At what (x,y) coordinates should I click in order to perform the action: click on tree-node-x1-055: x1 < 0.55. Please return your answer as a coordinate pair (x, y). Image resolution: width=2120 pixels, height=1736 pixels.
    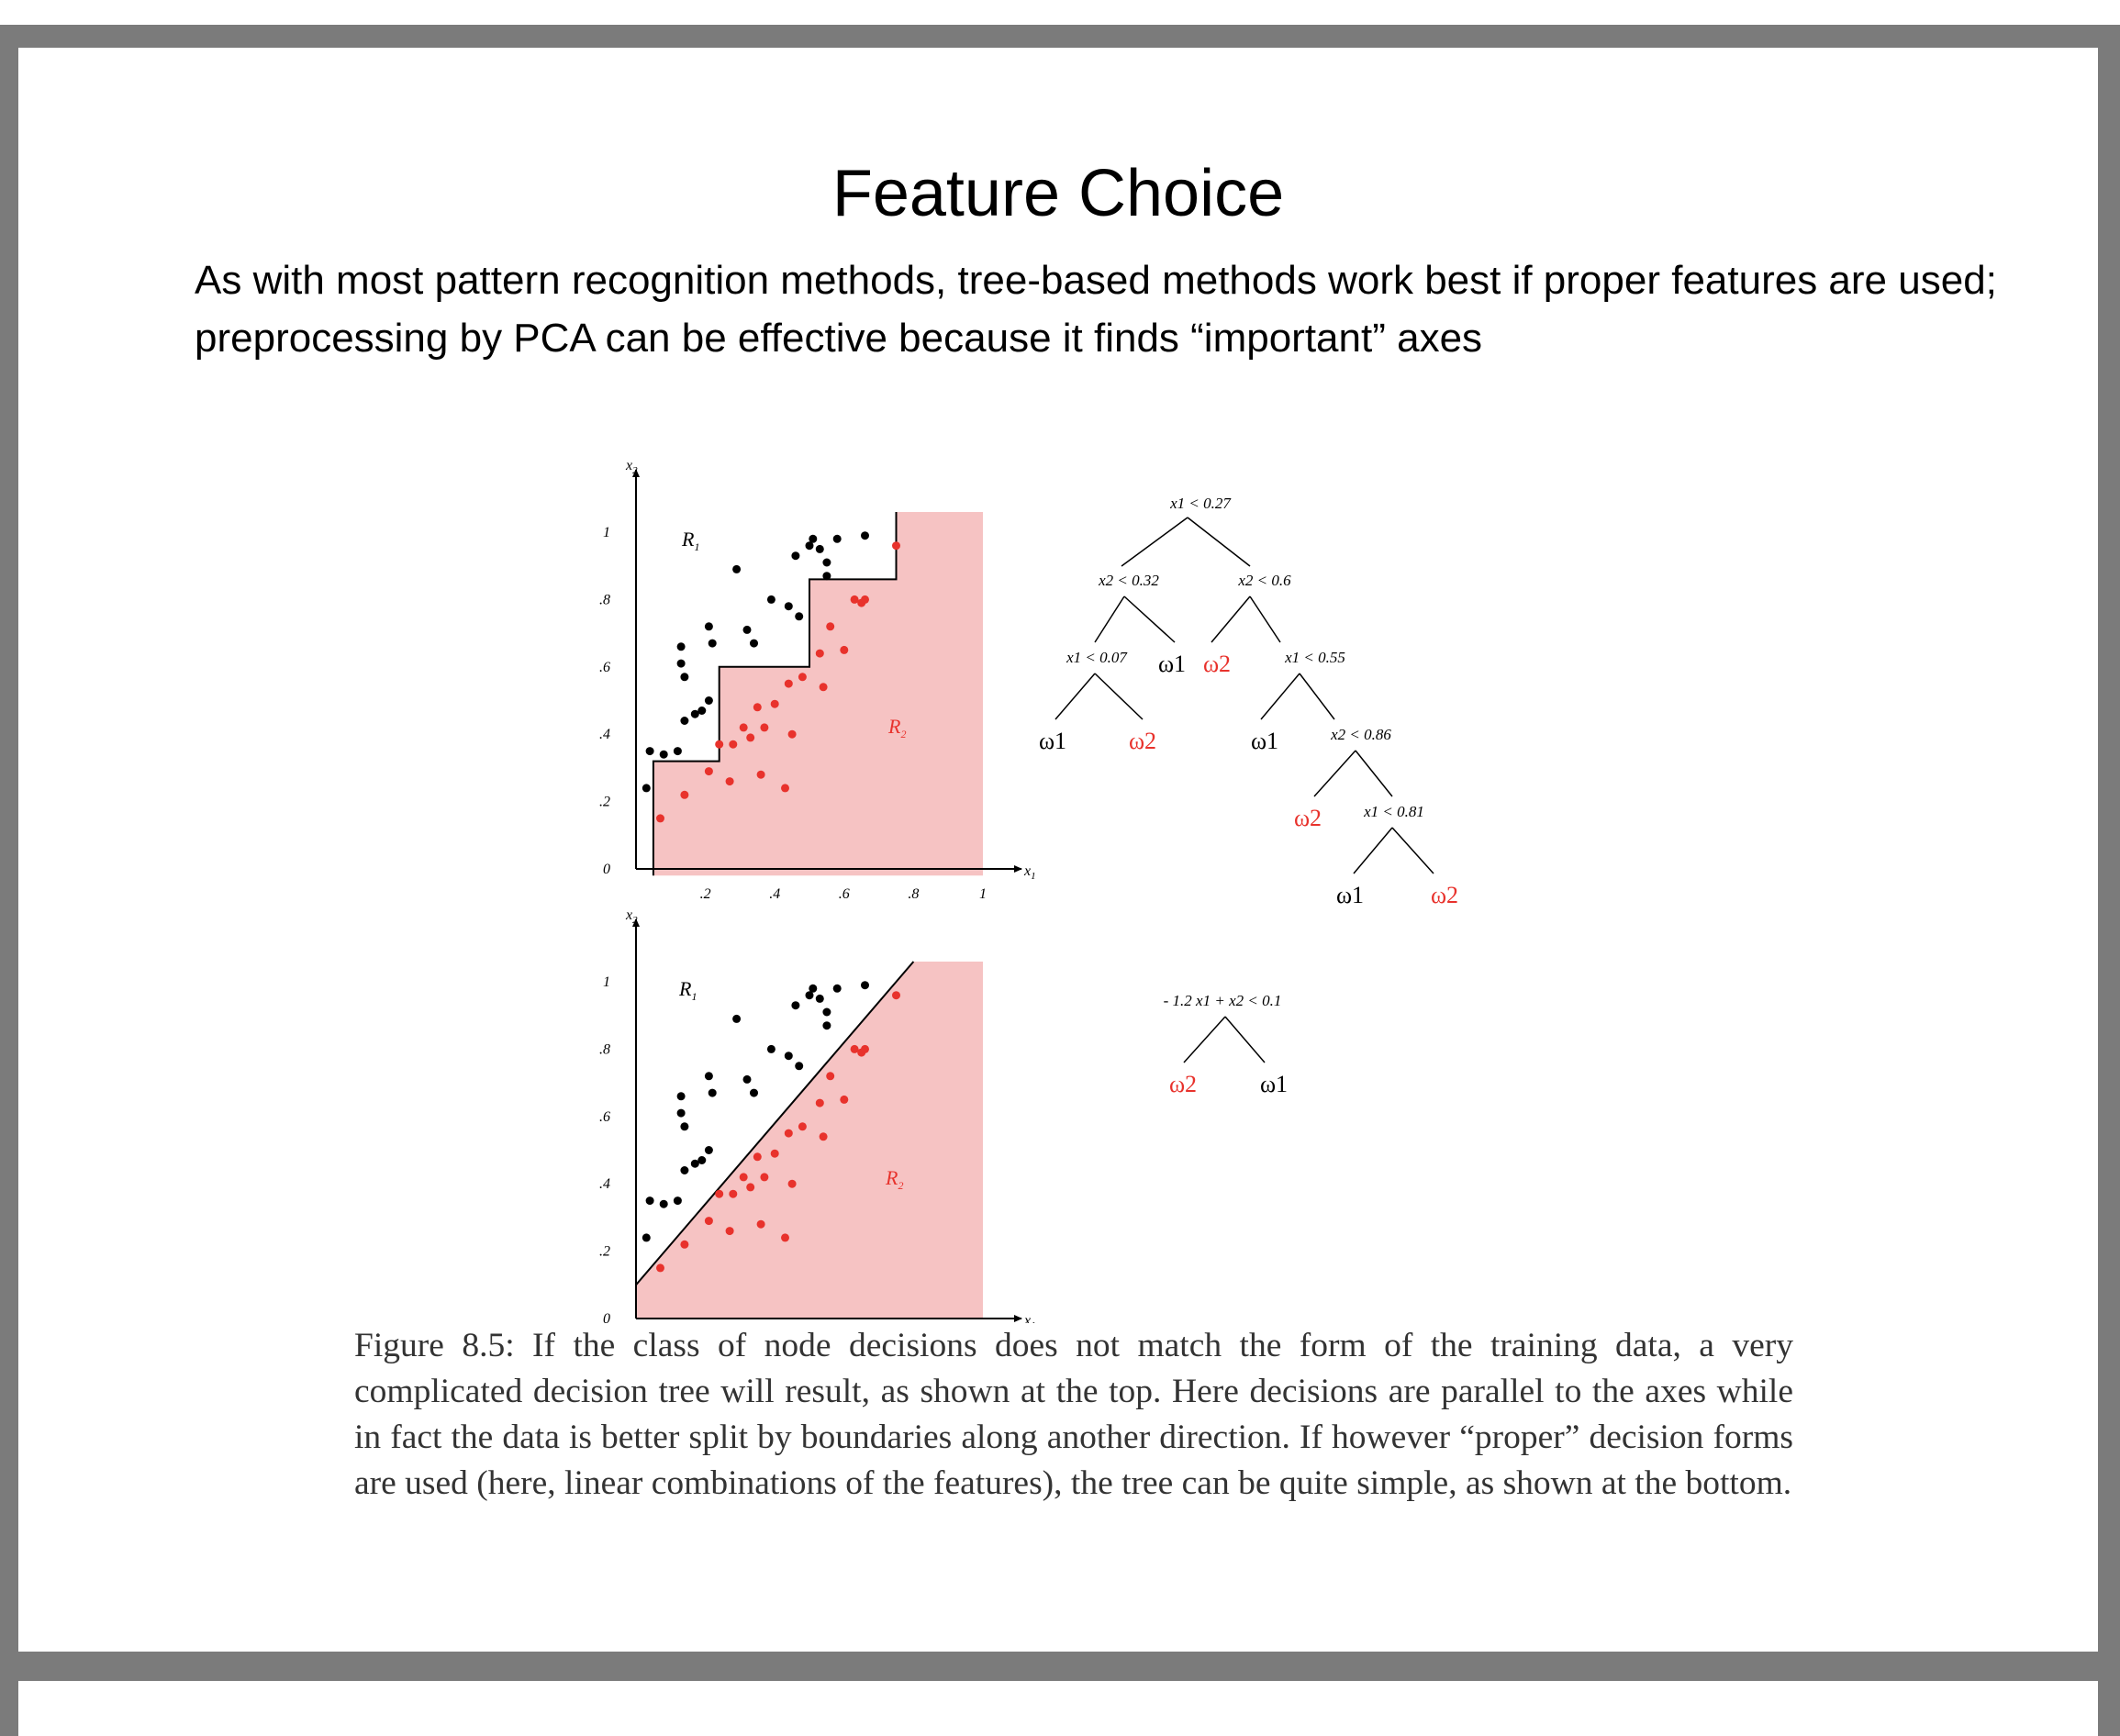
    Looking at the image, I should click on (1314, 658).